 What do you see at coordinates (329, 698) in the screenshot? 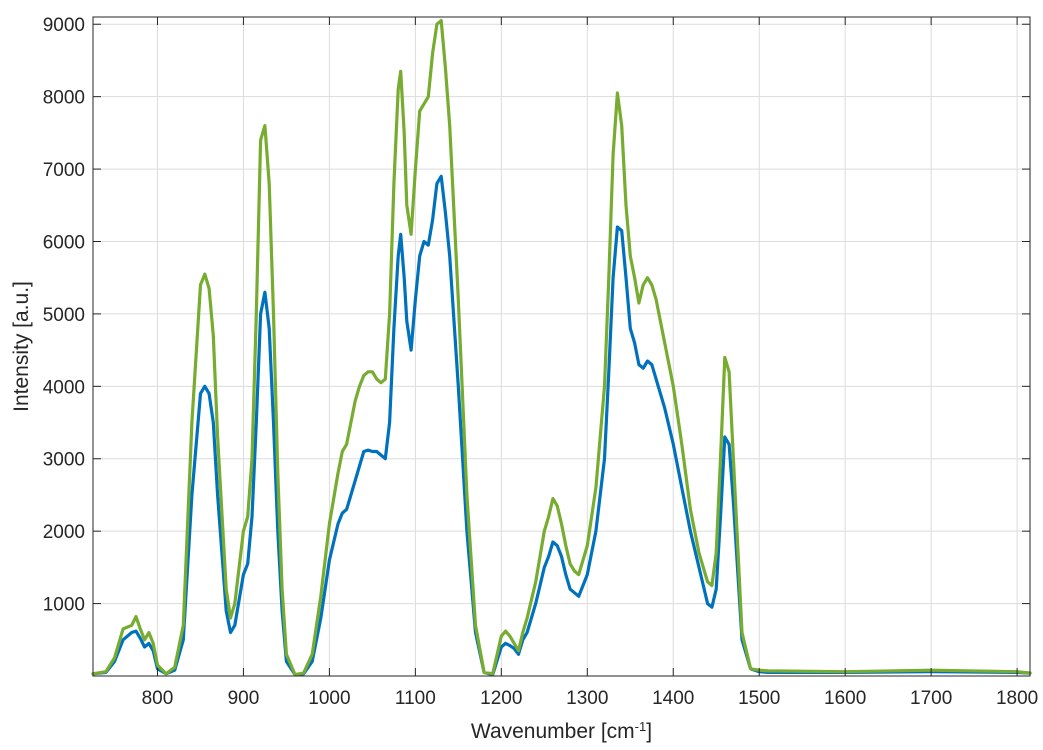
I see `x-tick-label: 1000` at bounding box center [329, 698].